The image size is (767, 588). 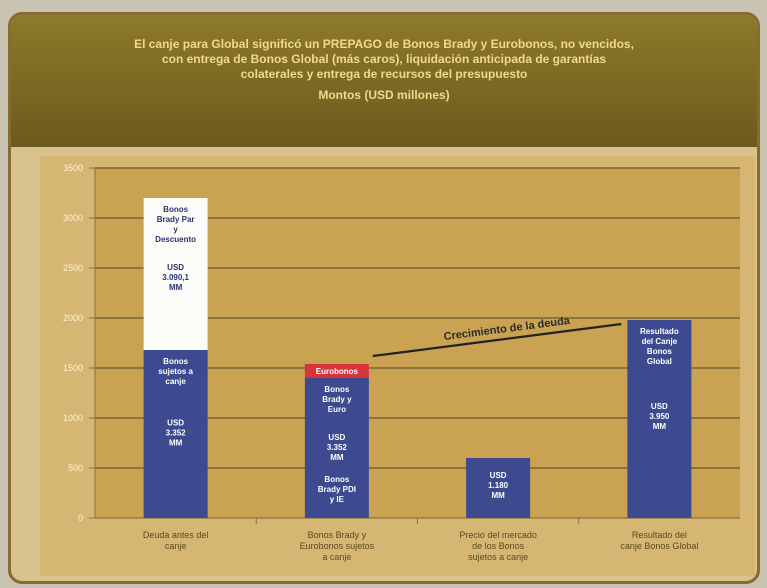 I want to click on bar-label: Bonos Brady PDI y IE, so click(x=337, y=489).